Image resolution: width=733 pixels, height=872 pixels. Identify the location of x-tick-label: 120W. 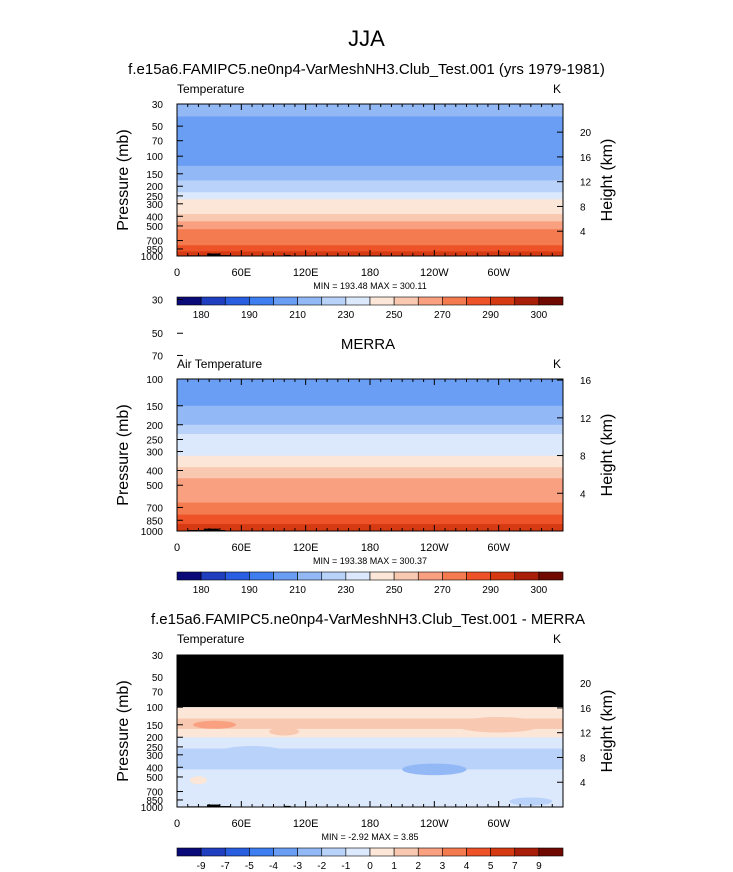
(434, 824).